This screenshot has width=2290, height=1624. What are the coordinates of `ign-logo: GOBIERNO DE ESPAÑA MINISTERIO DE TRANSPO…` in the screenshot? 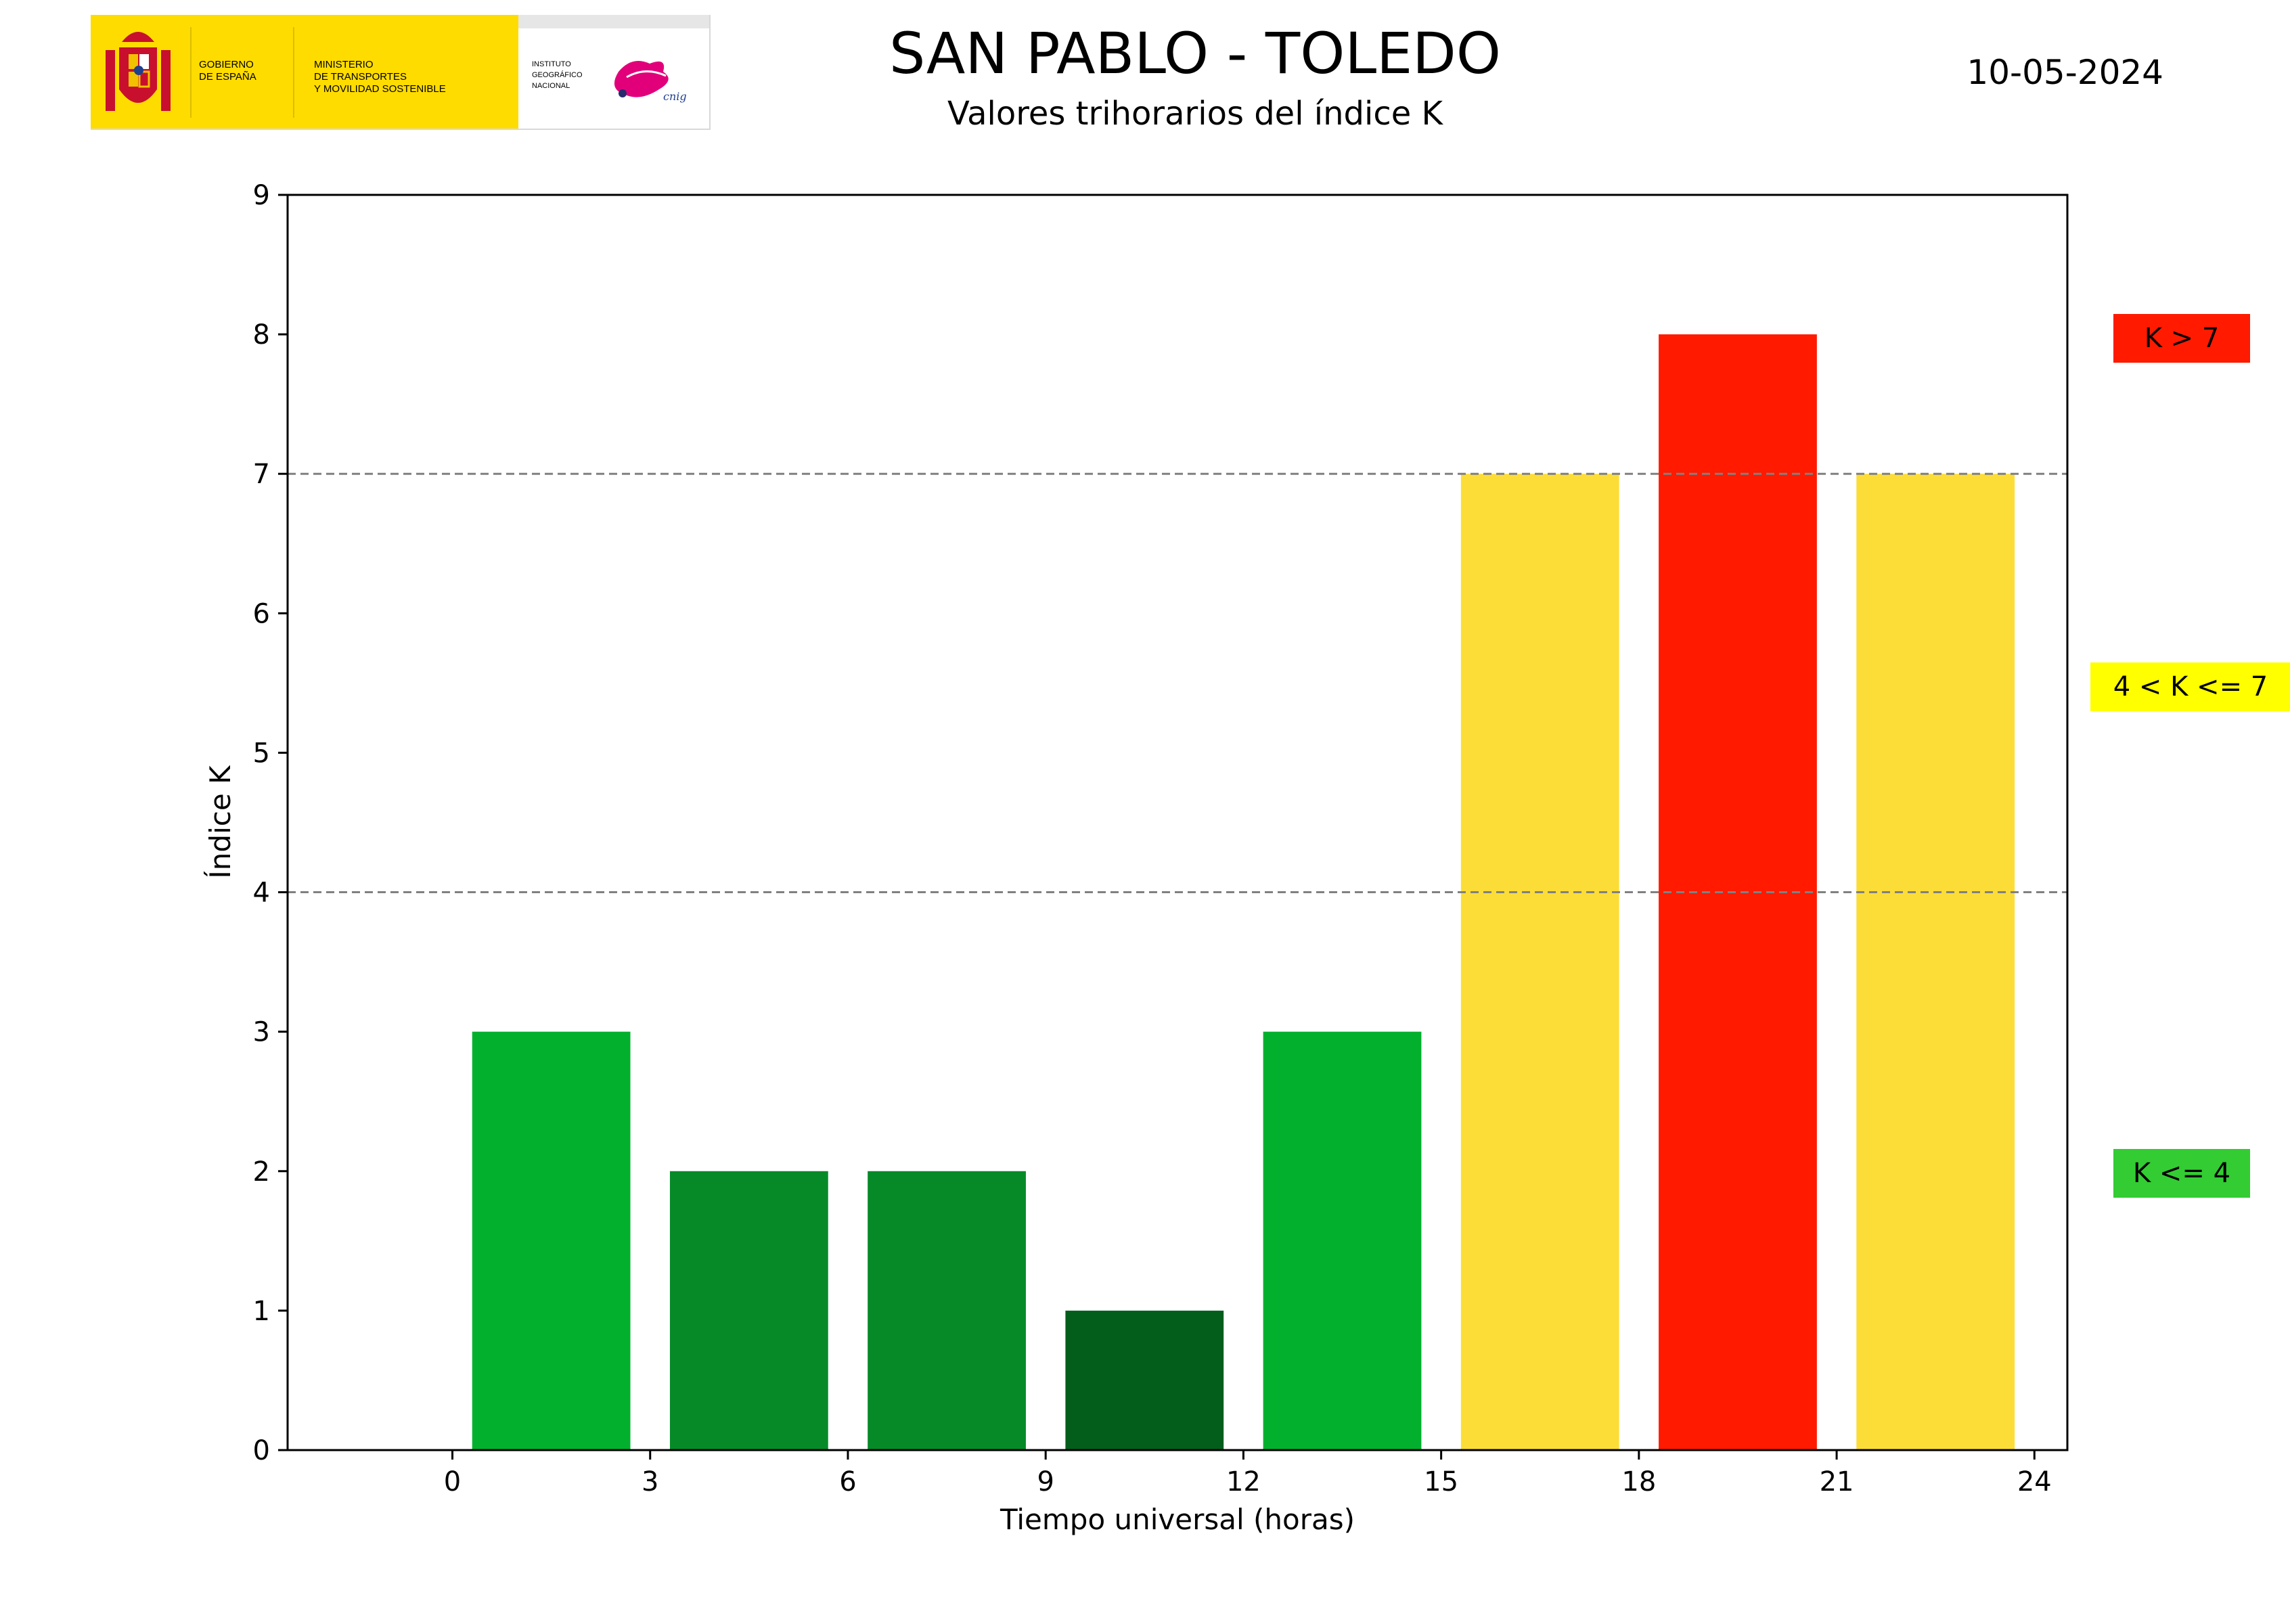 It's located at (401, 72).